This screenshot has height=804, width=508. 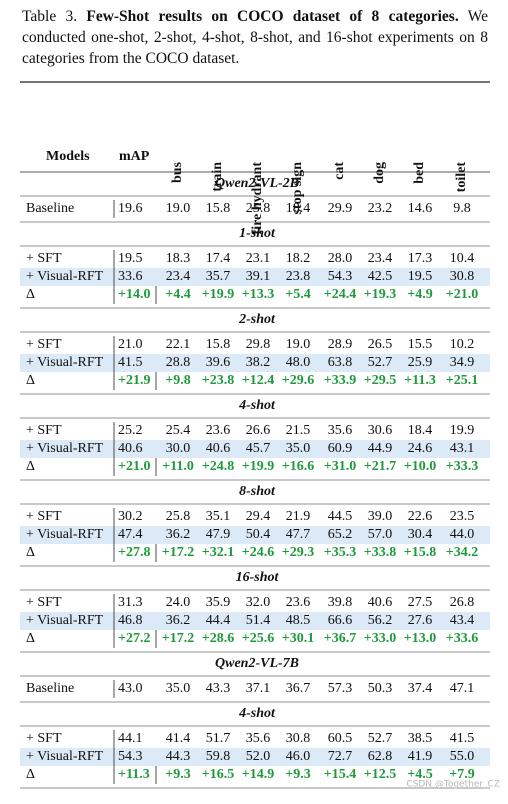 What do you see at coordinates (178, 466) in the screenshot?
I see `cell: +11.0` at bounding box center [178, 466].